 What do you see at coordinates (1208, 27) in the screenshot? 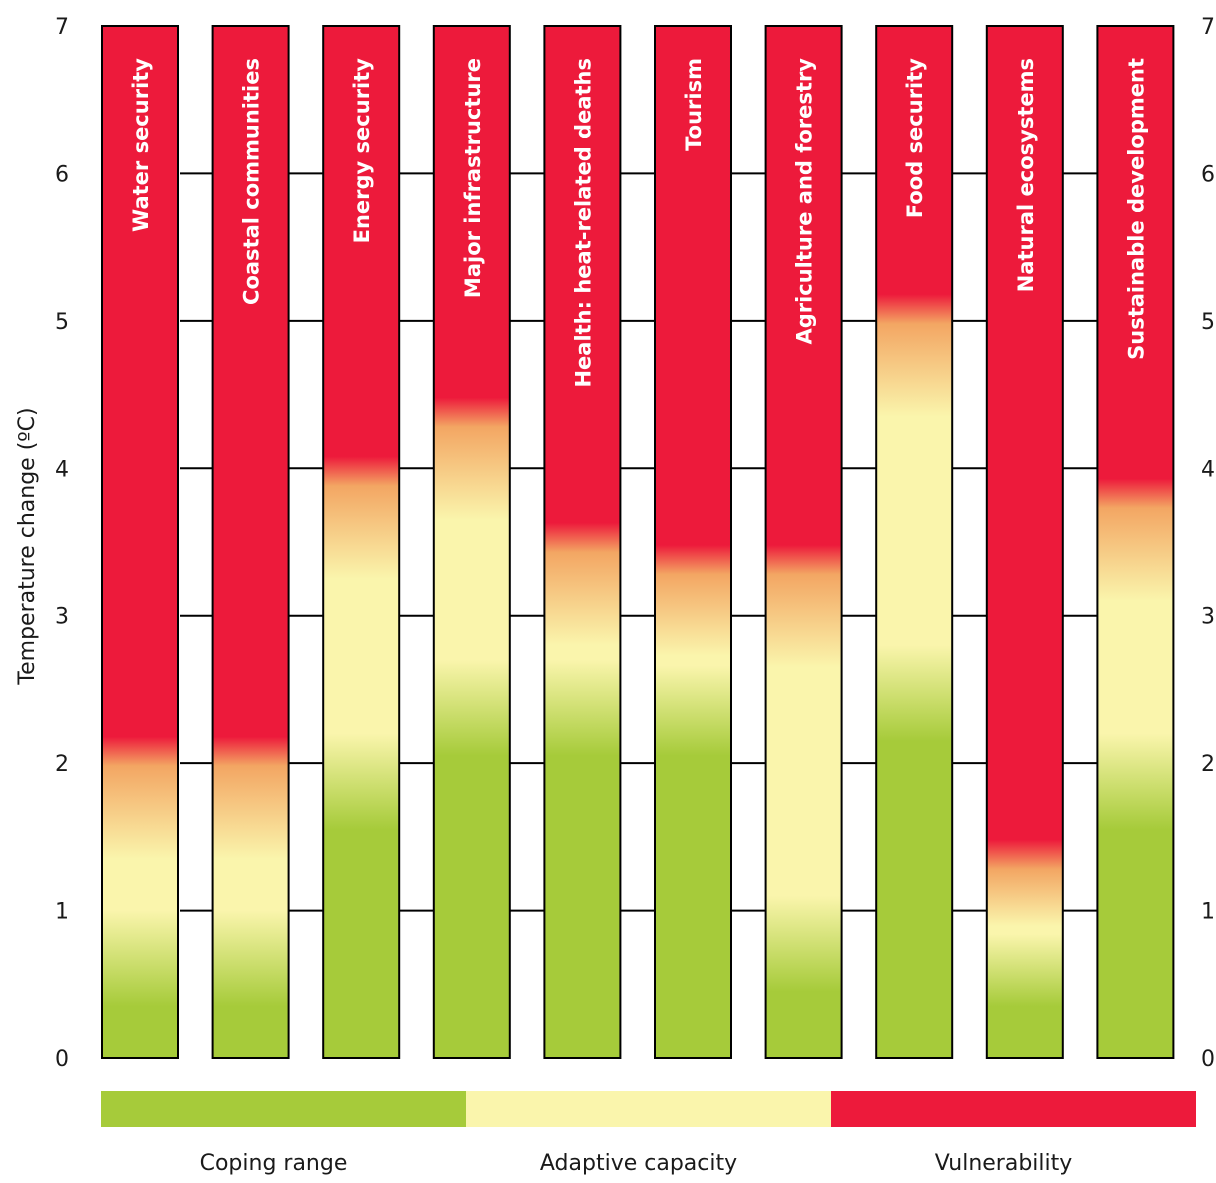
I see `y-tick-right-7: 7` at bounding box center [1208, 27].